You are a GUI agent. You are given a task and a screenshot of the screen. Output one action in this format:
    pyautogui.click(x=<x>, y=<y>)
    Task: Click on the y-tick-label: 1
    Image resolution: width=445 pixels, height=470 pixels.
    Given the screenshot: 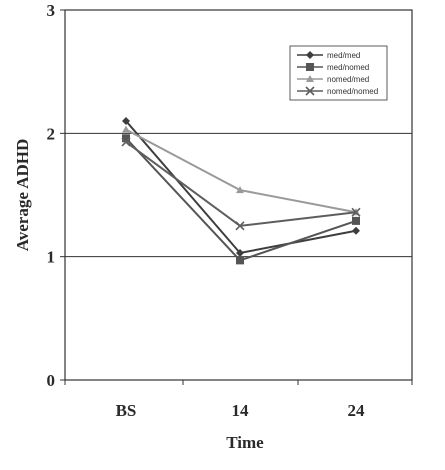 What is the action you would take?
    pyautogui.click(x=51, y=257)
    